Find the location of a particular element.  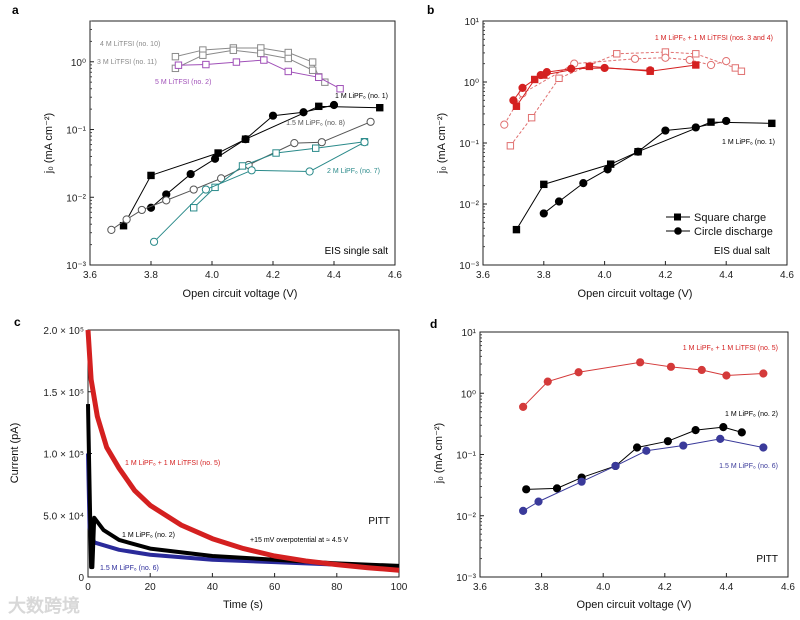

panel-label: a is located at coordinates (15, 10).